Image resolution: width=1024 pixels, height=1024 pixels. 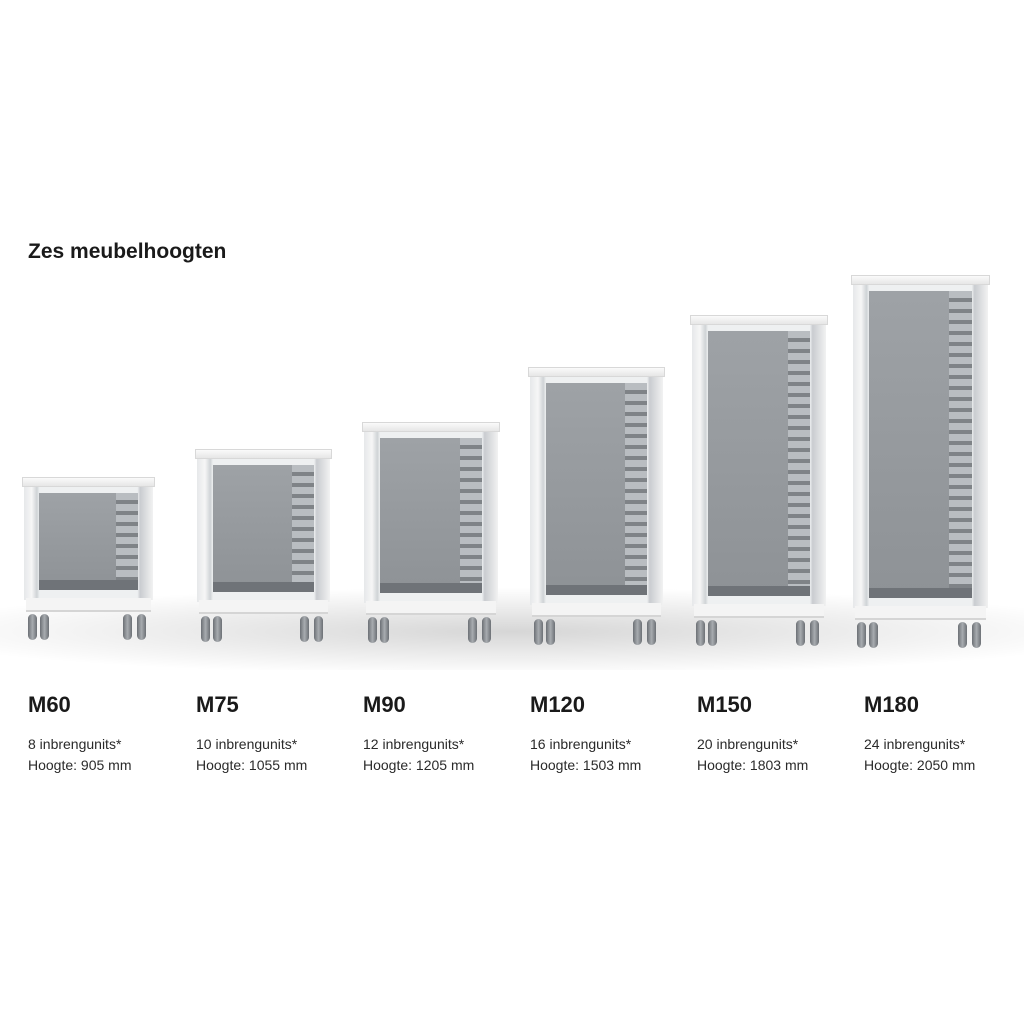 What do you see at coordinates (49, 704) in the screenshot?
I see `model-name: M60` at bounding box center [49, 704].